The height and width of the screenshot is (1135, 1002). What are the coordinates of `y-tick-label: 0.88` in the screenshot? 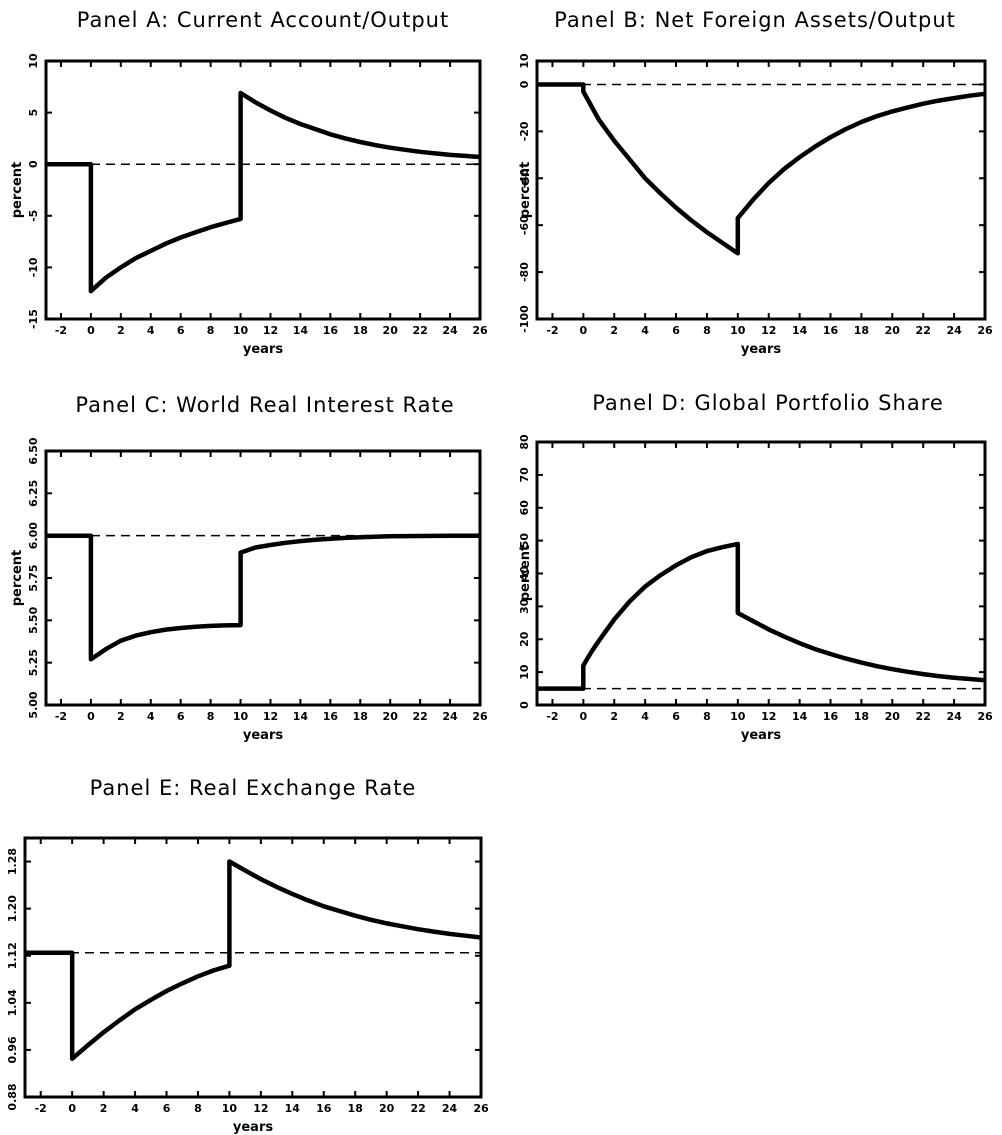 It's located at (12, 1096).